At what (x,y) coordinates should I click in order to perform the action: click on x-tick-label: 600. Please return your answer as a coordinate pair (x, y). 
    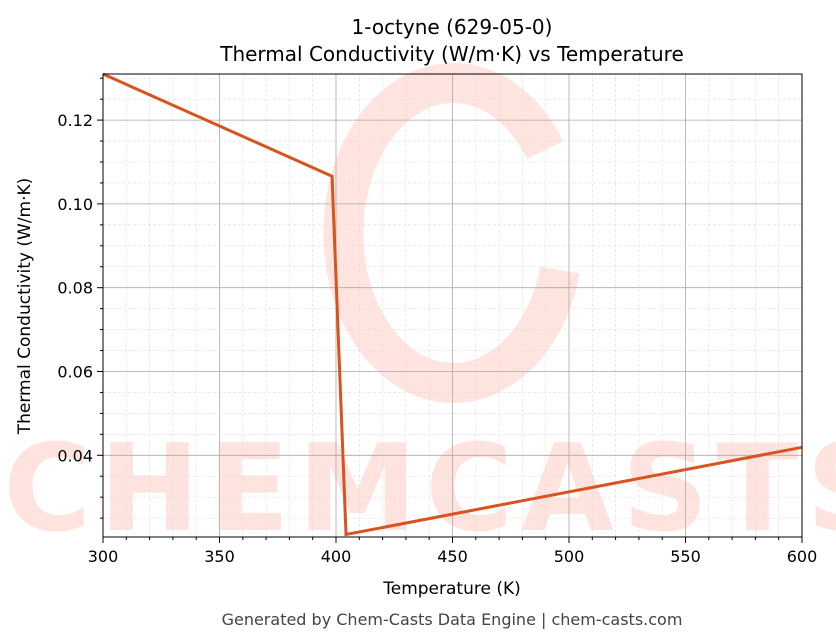
    Looking at the image, I should click on (802, 556).